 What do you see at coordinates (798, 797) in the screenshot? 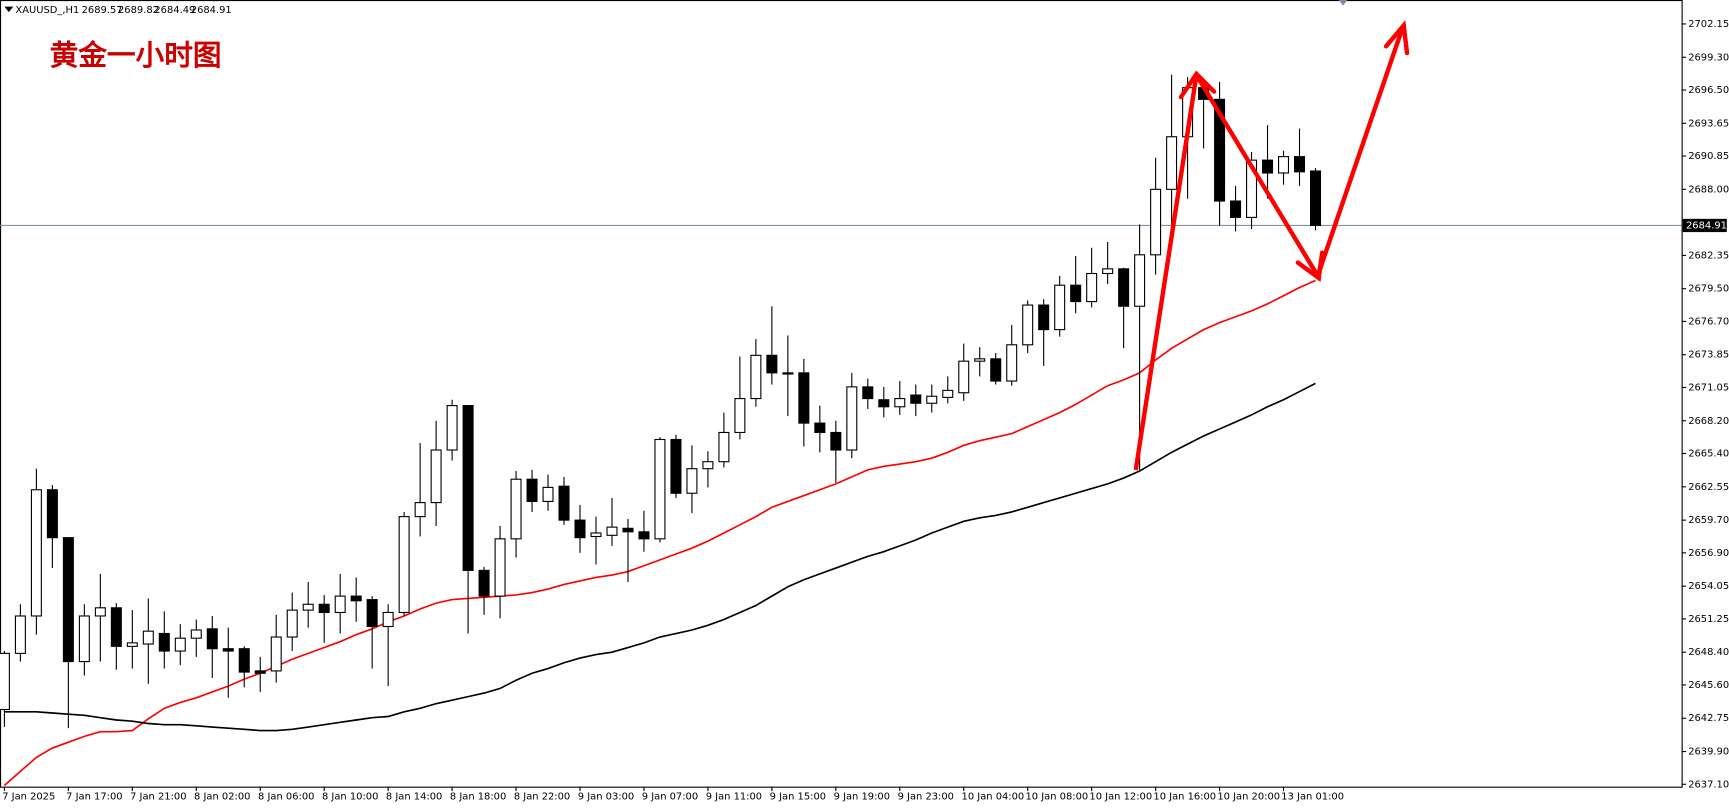
I see `x-tick-label: 9 Jan 15:00` at bounding box center [798, 797].